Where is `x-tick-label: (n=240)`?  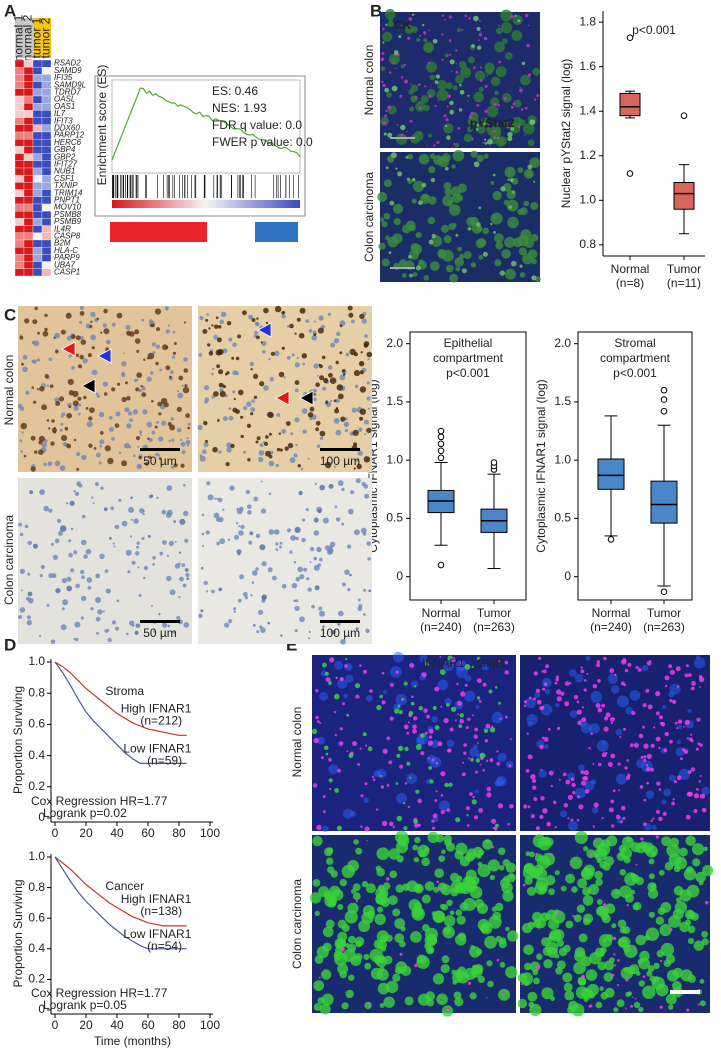
x-tick-label: (n=240) is located at coordinates (441, 627).